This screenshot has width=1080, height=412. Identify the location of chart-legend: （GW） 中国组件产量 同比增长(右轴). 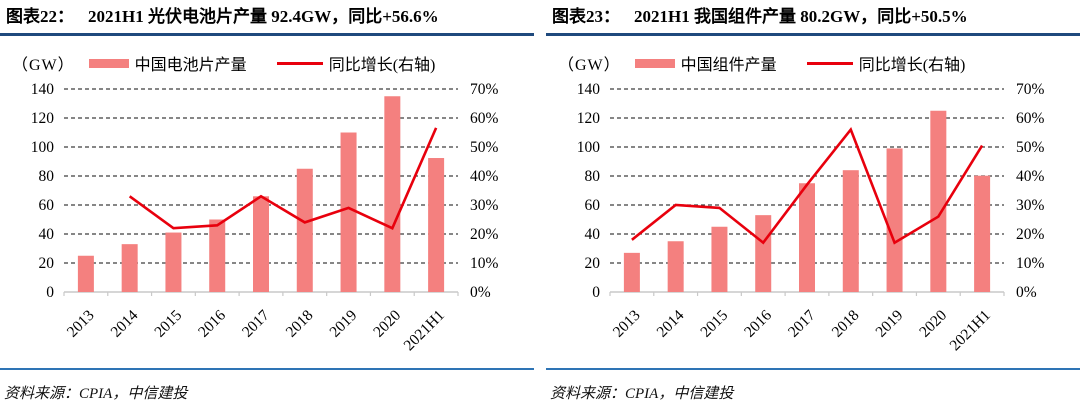
(813, 63).